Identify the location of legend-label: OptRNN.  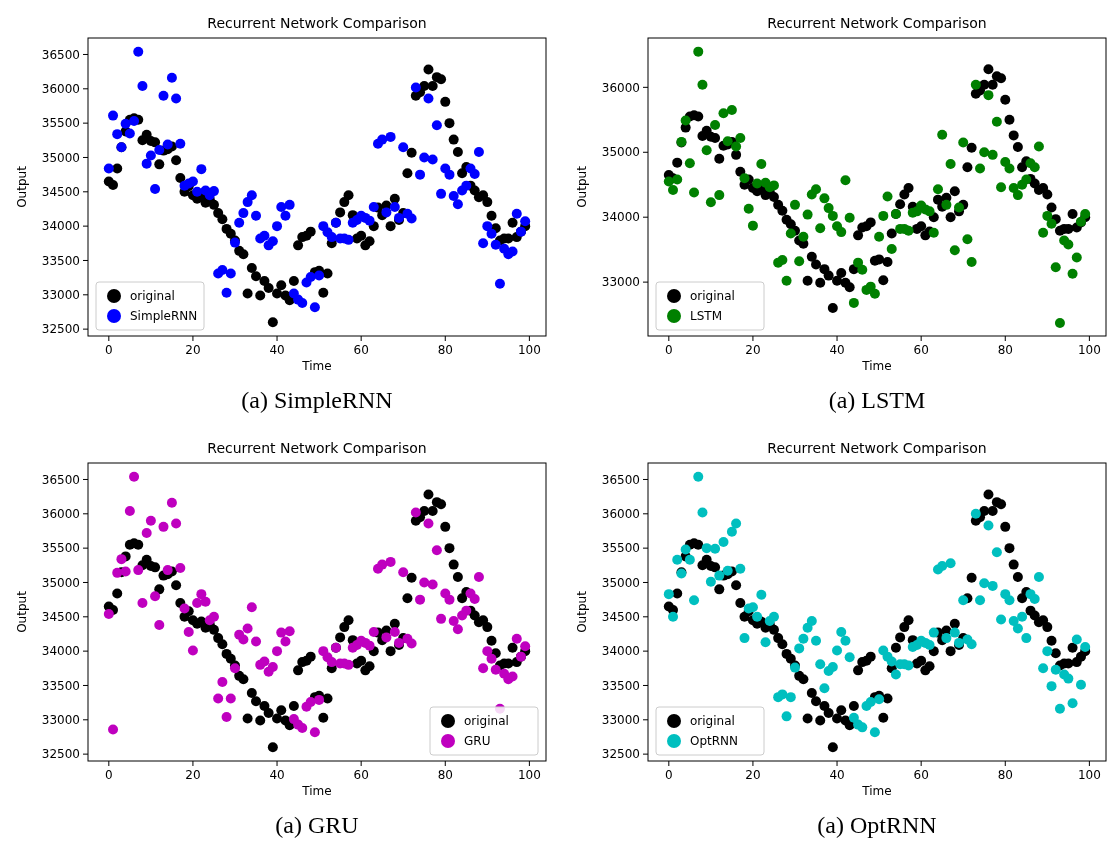
(714, 741).